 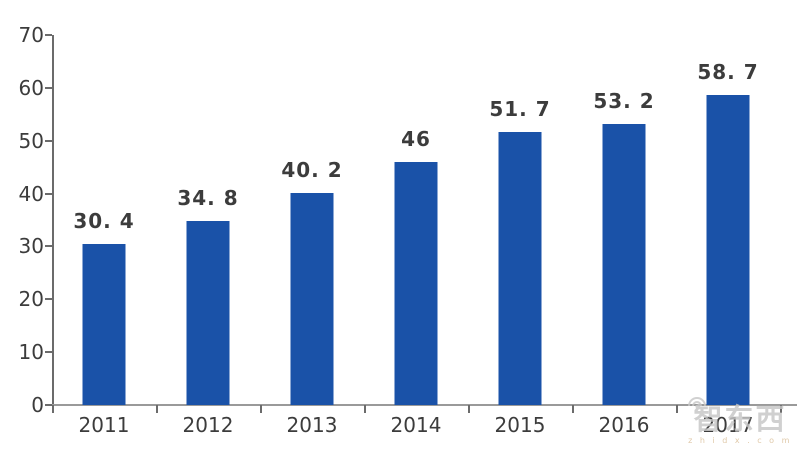 I want to click on bar-value-label: 40. 2, so click(x=312, y=169).